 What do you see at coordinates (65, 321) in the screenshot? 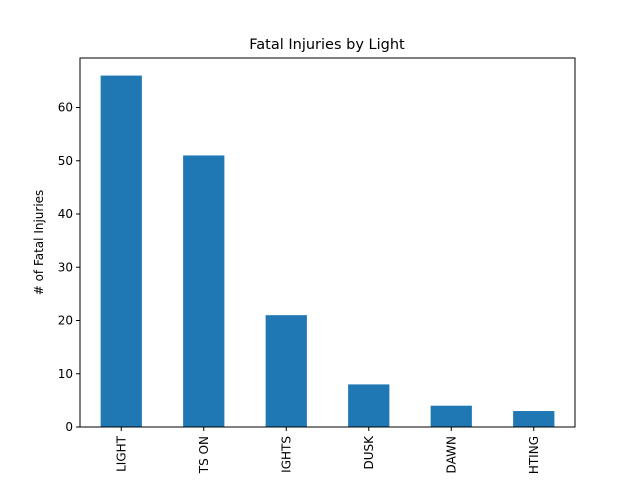
I see `y-tick-label-2: 20` at bounding box center [65, 321].